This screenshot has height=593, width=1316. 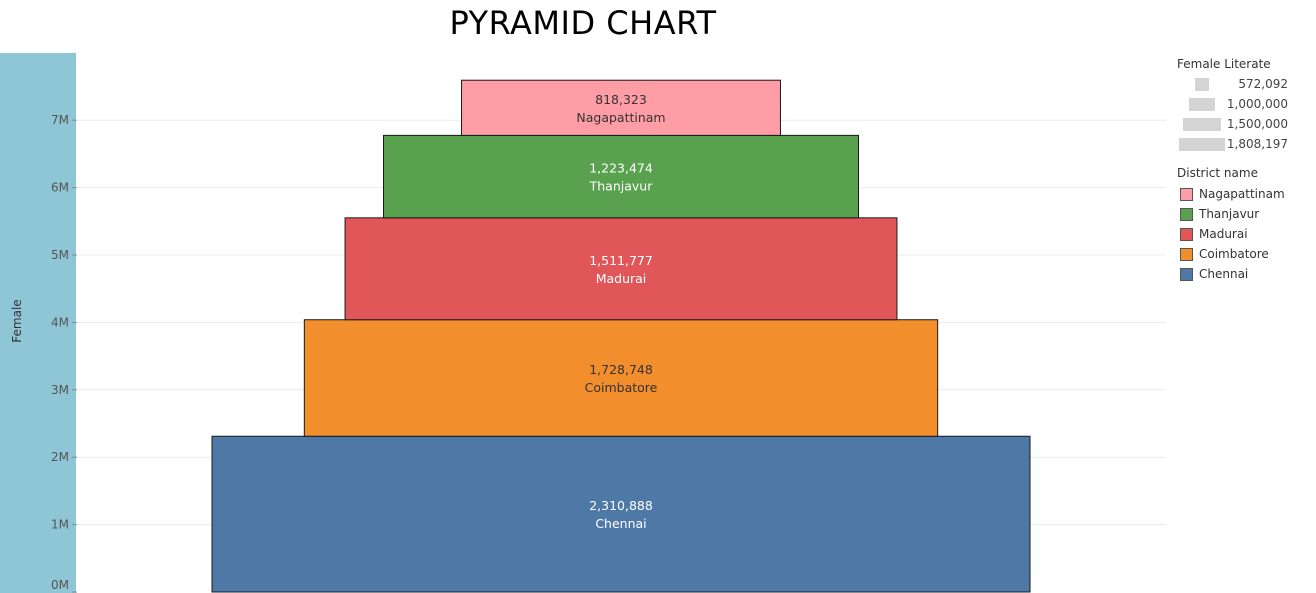 I want to click on bar-value-label: 1,511,777, so click(x=621, y=260).